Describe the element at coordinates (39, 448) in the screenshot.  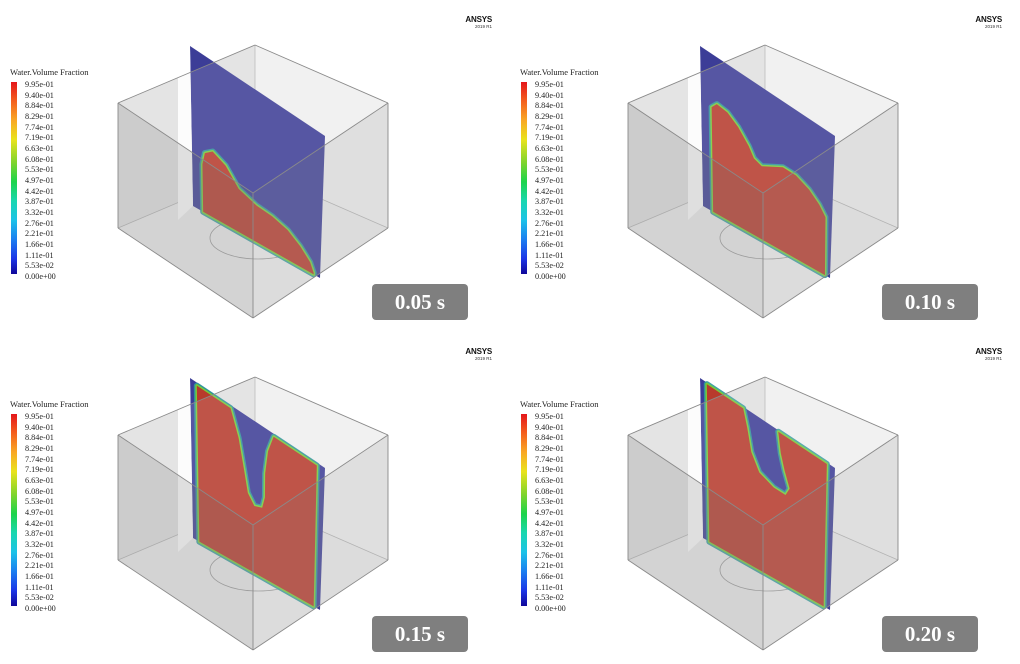
I see `legend-tick-label: 8.29e-01` at that location.